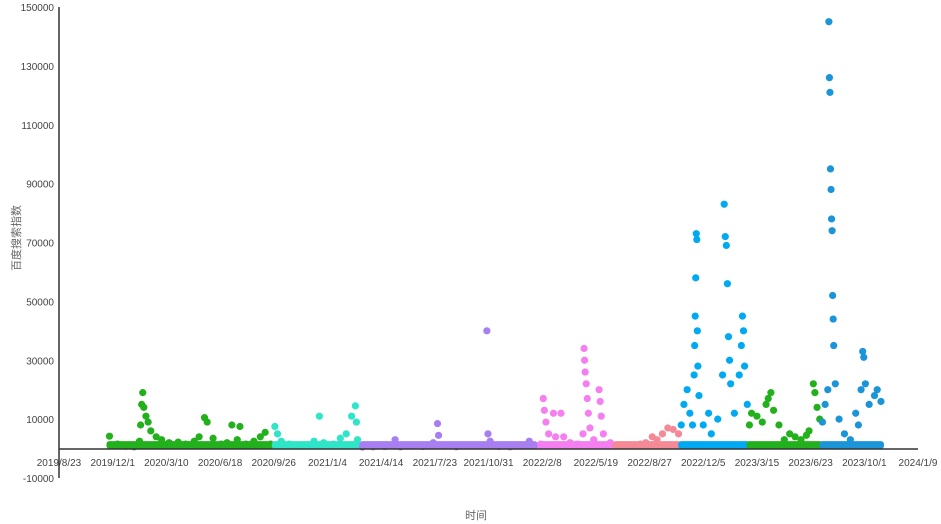  I want to click on x-tick-label: 2021/7/23, so click(435, 463).